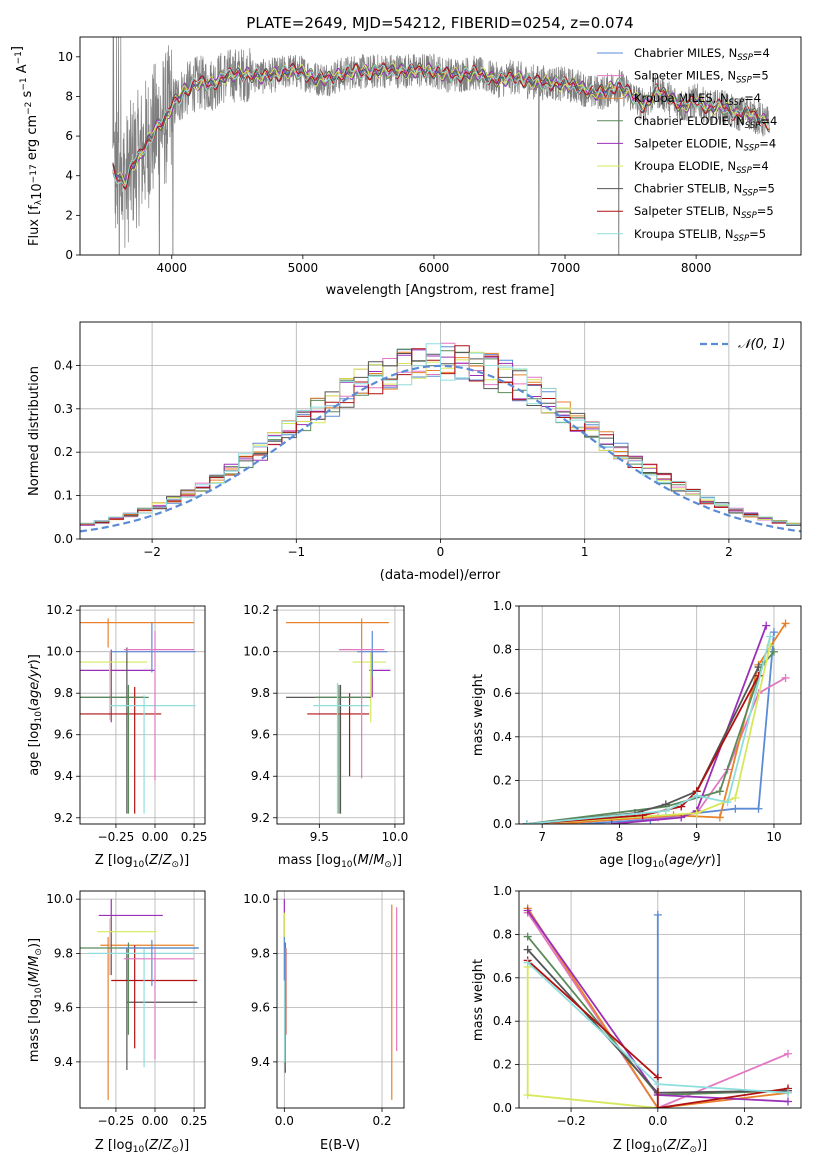  I want to click on massweight_vs_Z-marker-chabrier_stelib, so click(527, 949).